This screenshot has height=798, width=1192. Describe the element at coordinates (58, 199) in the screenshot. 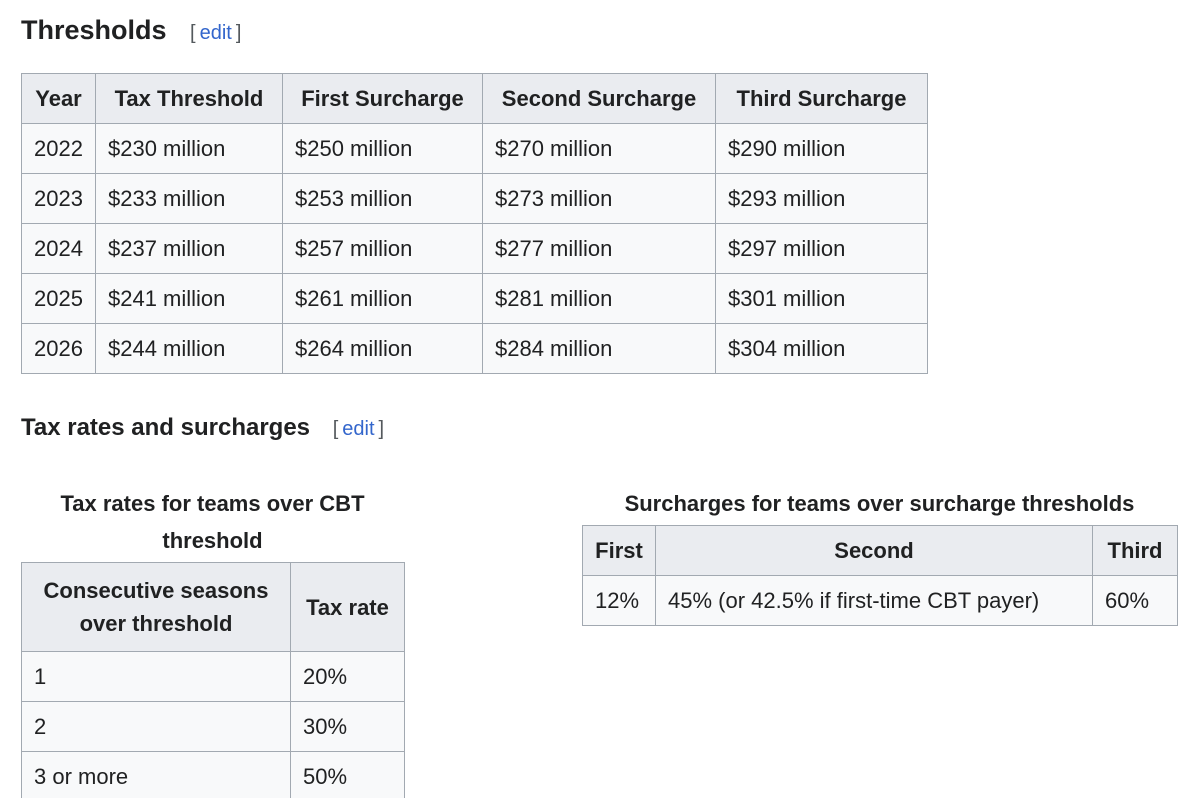

I see `cell-year: 2023` at that location.